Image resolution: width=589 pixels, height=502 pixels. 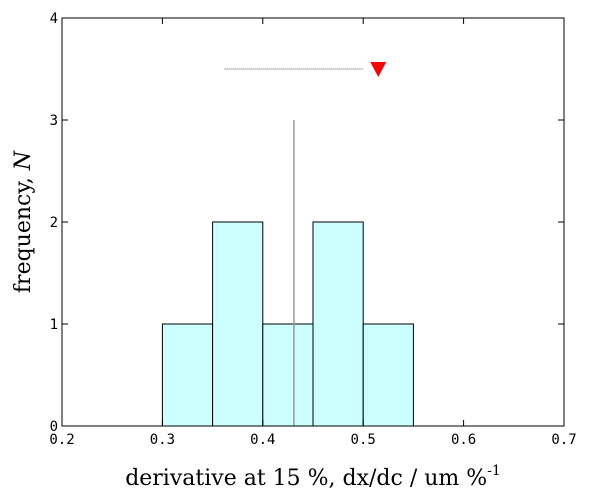 I want to click on y-tick-label: 1, so click(x=54, y=325).